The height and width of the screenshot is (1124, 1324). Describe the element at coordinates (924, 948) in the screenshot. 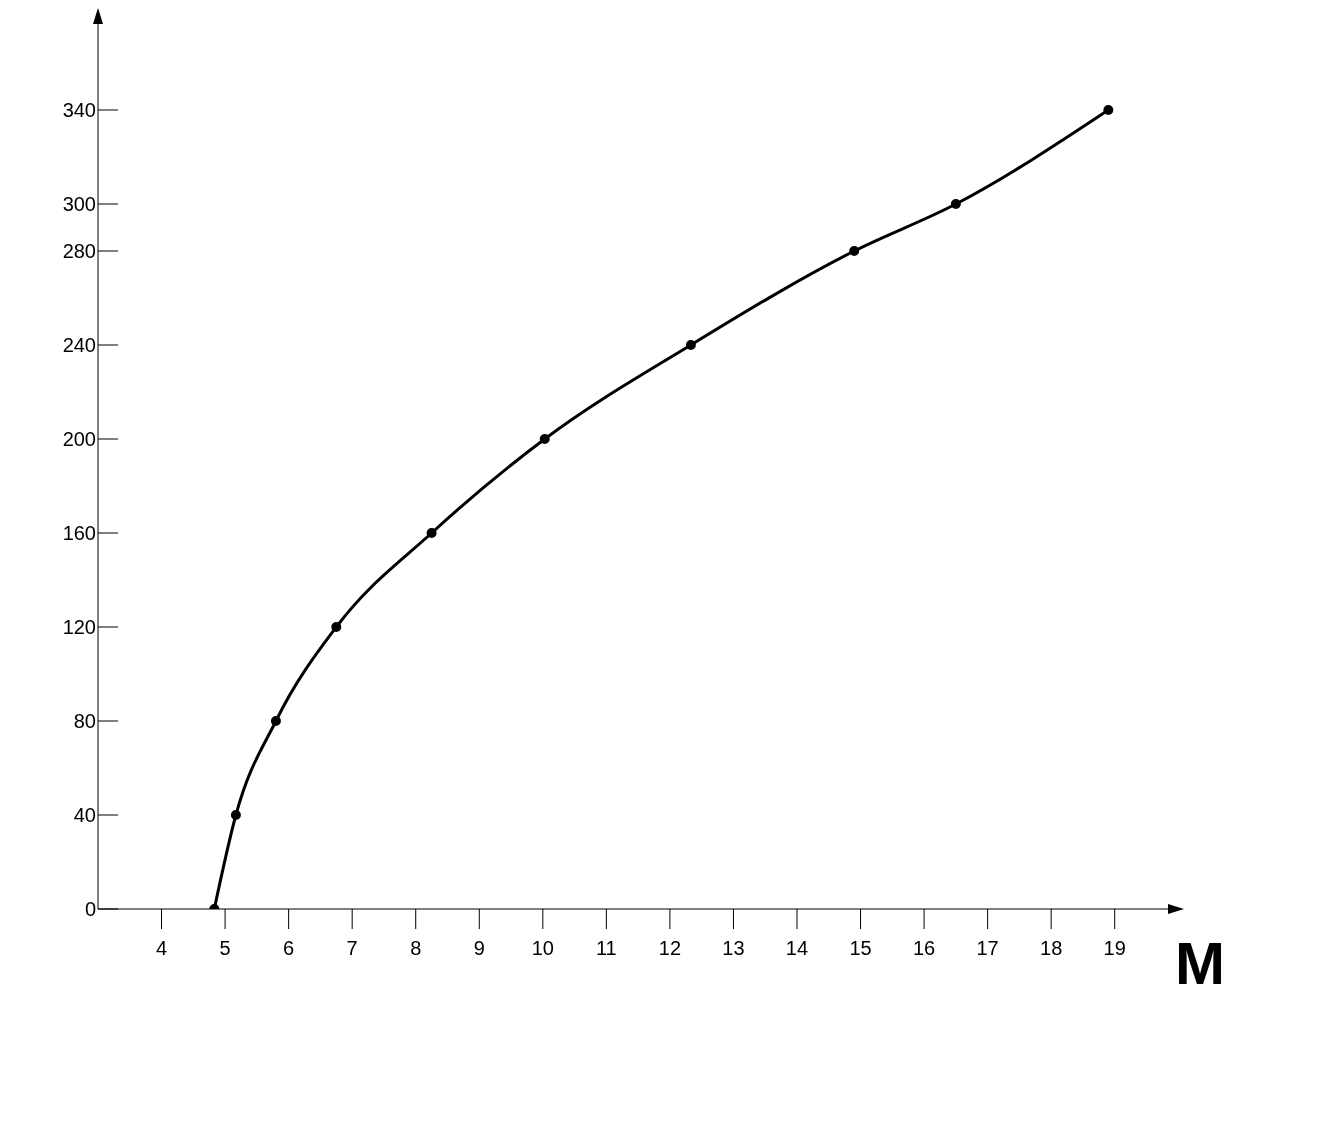

I see `x-tick-label: 16` at that location.